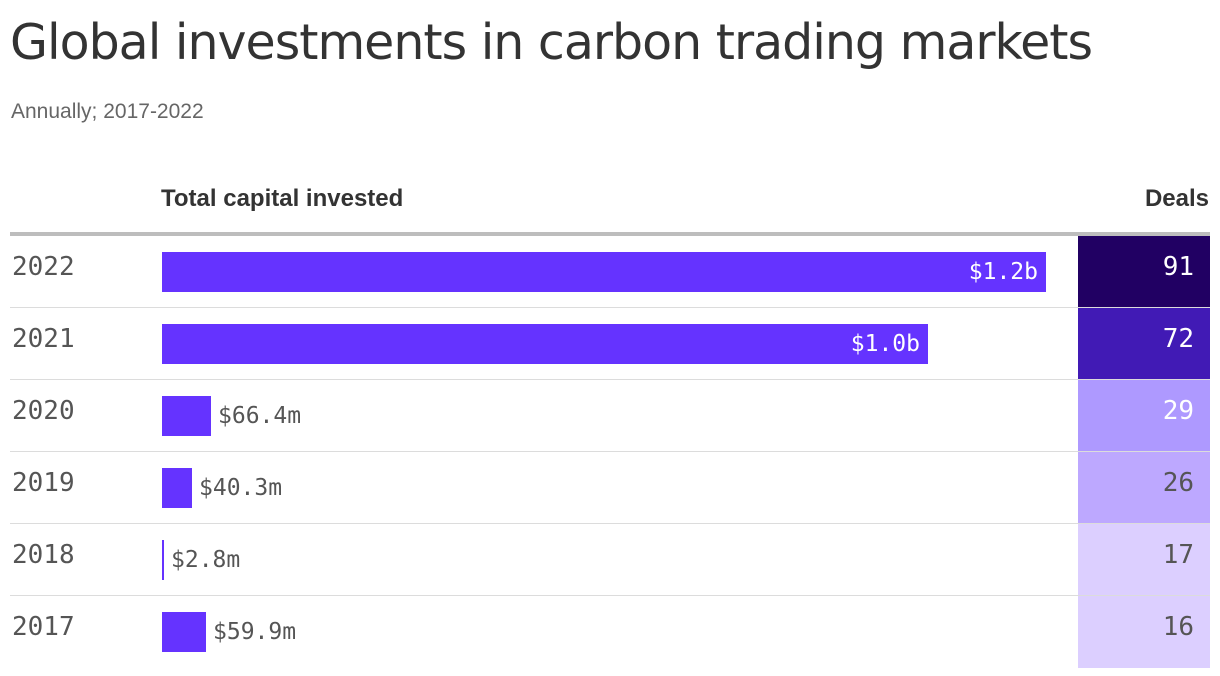 Image resolution: width=1220 pixels, height=676 pixels. Describe the element at coordinates (282, 198) in the screenshot. I see `capital-column-header: Total capital invested` at that location.